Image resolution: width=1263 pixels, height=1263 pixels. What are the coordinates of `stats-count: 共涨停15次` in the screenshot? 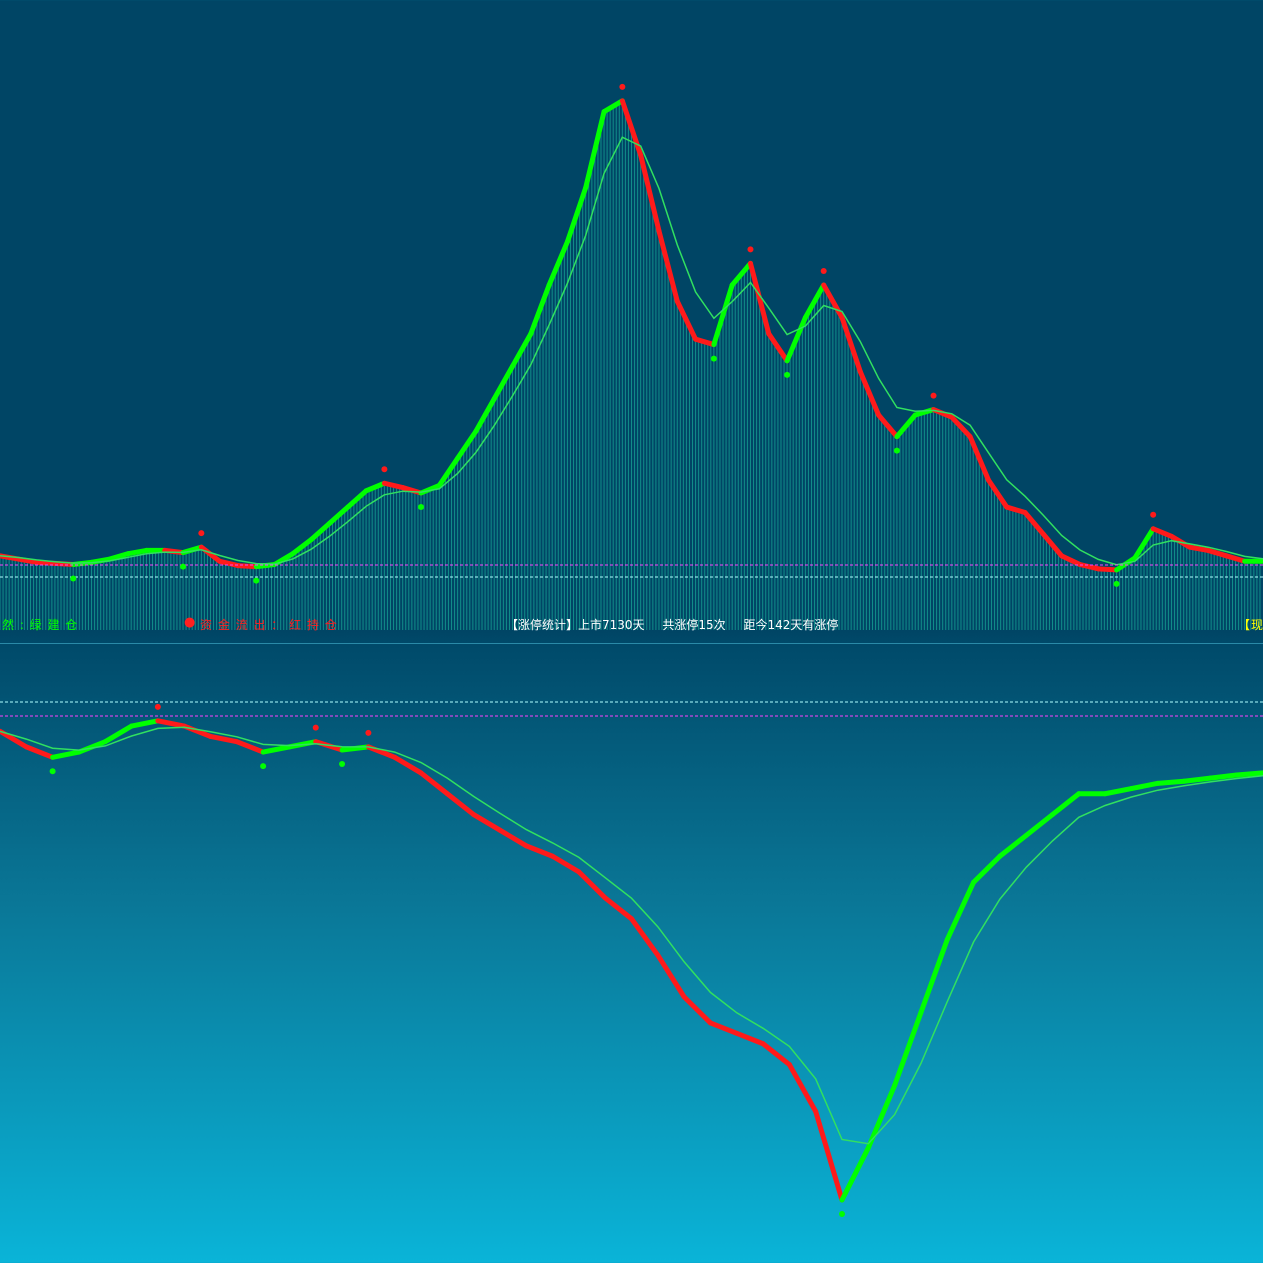 It's located at (694, 625).